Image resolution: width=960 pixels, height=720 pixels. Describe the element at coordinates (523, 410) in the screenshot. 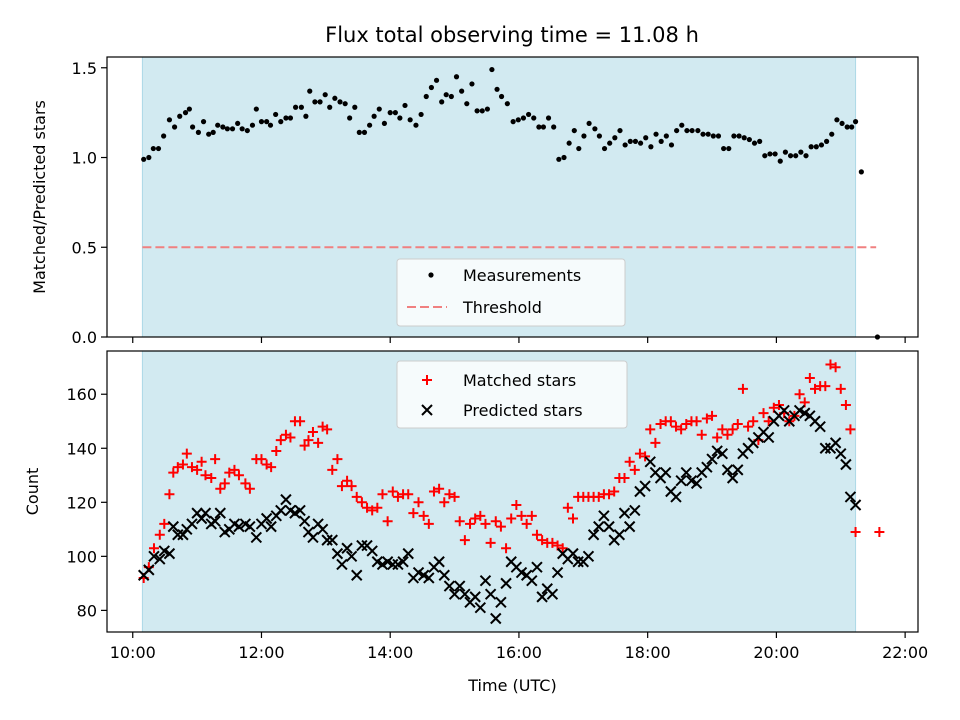

I see `legend-predicted-label: Predicted stars` at that location.